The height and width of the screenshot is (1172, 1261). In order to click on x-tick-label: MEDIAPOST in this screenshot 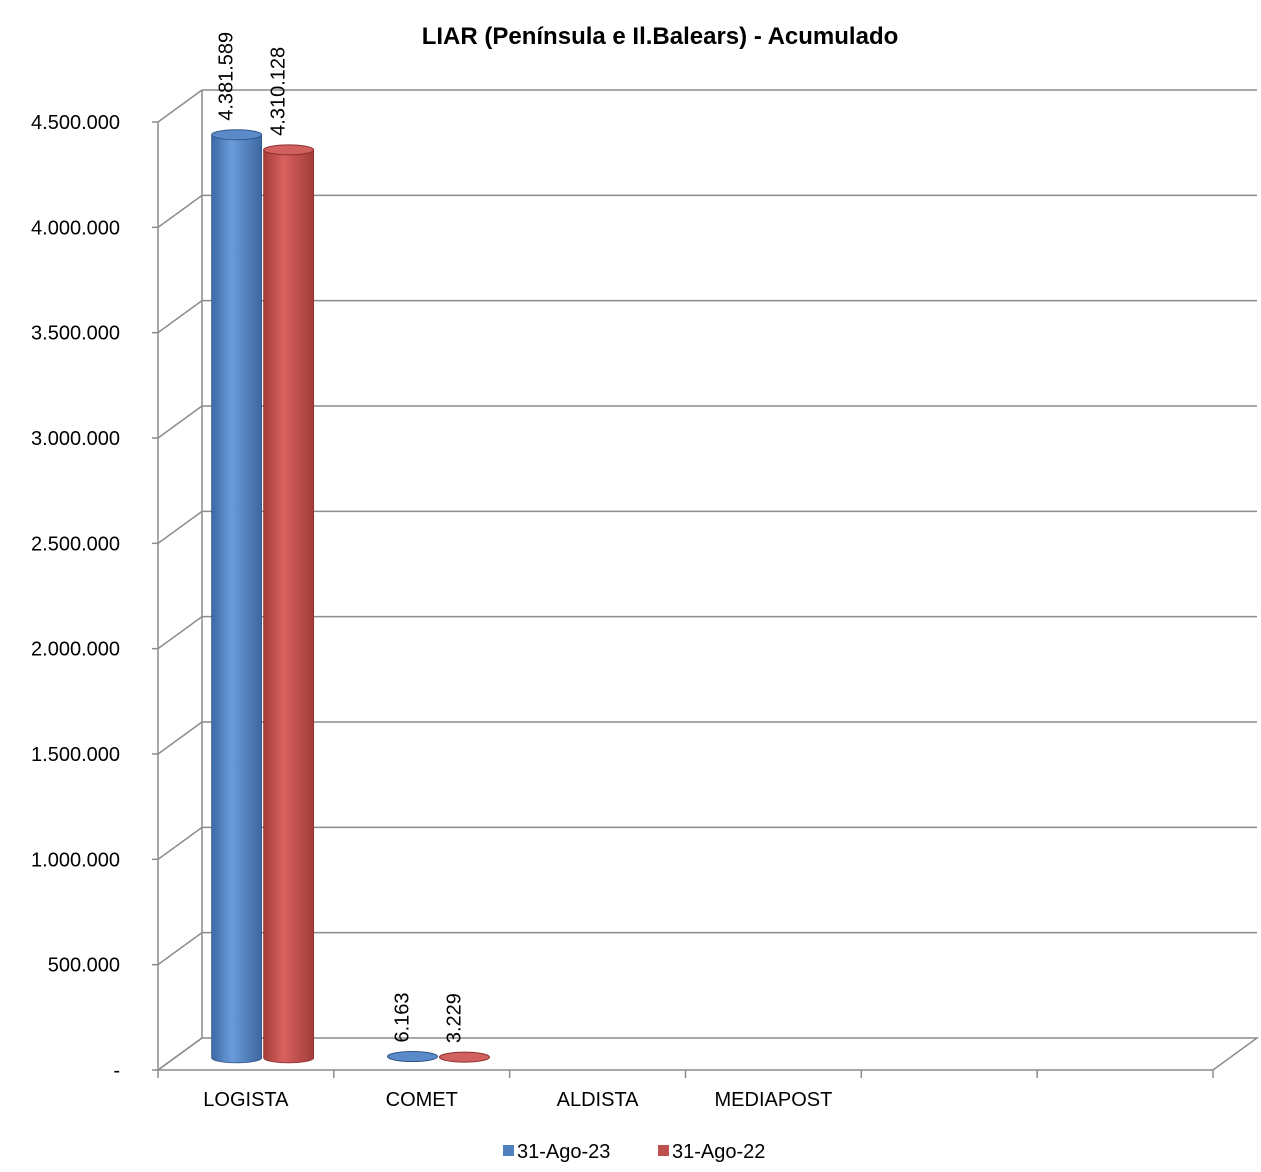, I will do `click(774, 1100)`.